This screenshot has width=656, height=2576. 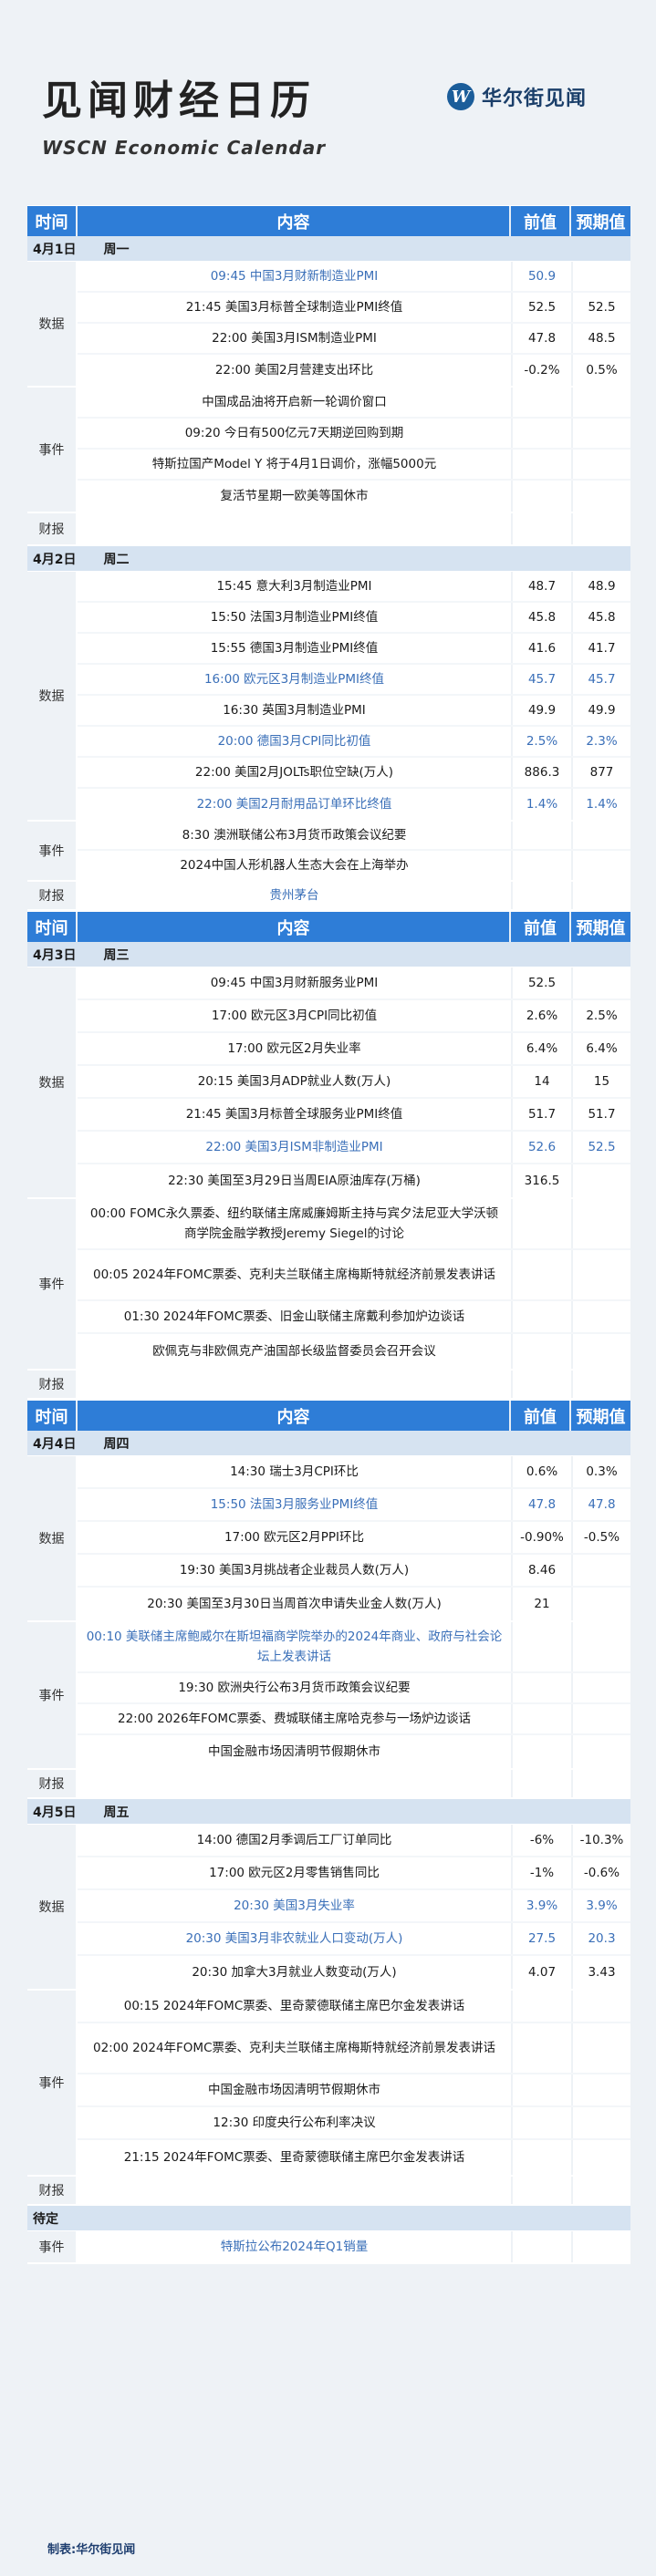 I want to click on forecast-value: -0.6%, so click(x=600, y=1872).